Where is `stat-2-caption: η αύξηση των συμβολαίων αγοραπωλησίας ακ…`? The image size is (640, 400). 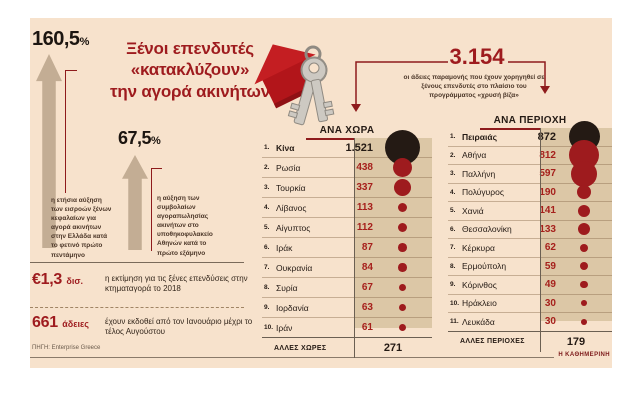
stat-2-caption: η αύξηση των συμβολαίων αγοραπωλησίας ακ… is located at coordinates (185, 226).